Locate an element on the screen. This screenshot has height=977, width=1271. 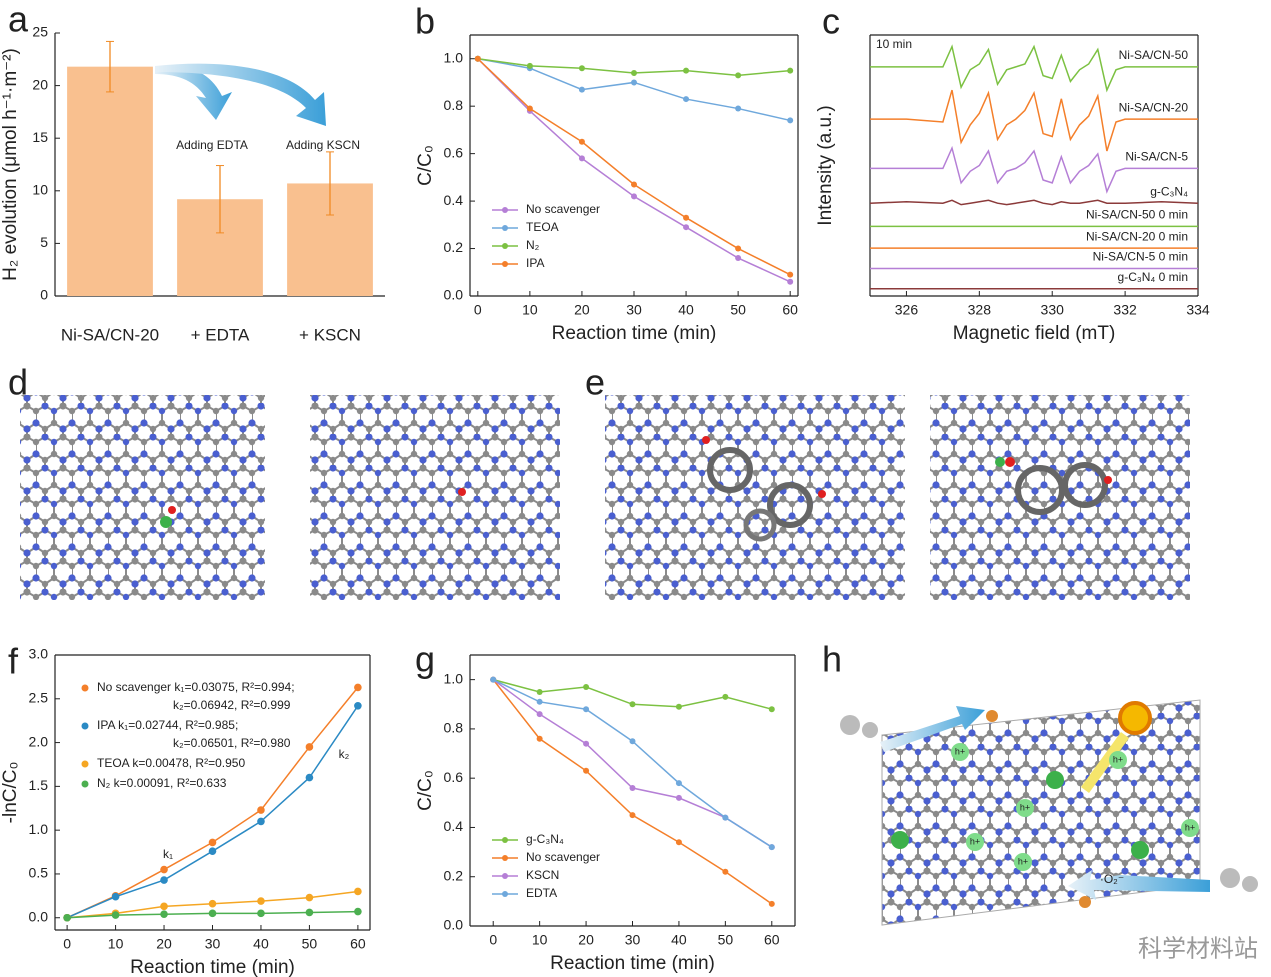
panel-label: h is located at coordinates (832, 659).